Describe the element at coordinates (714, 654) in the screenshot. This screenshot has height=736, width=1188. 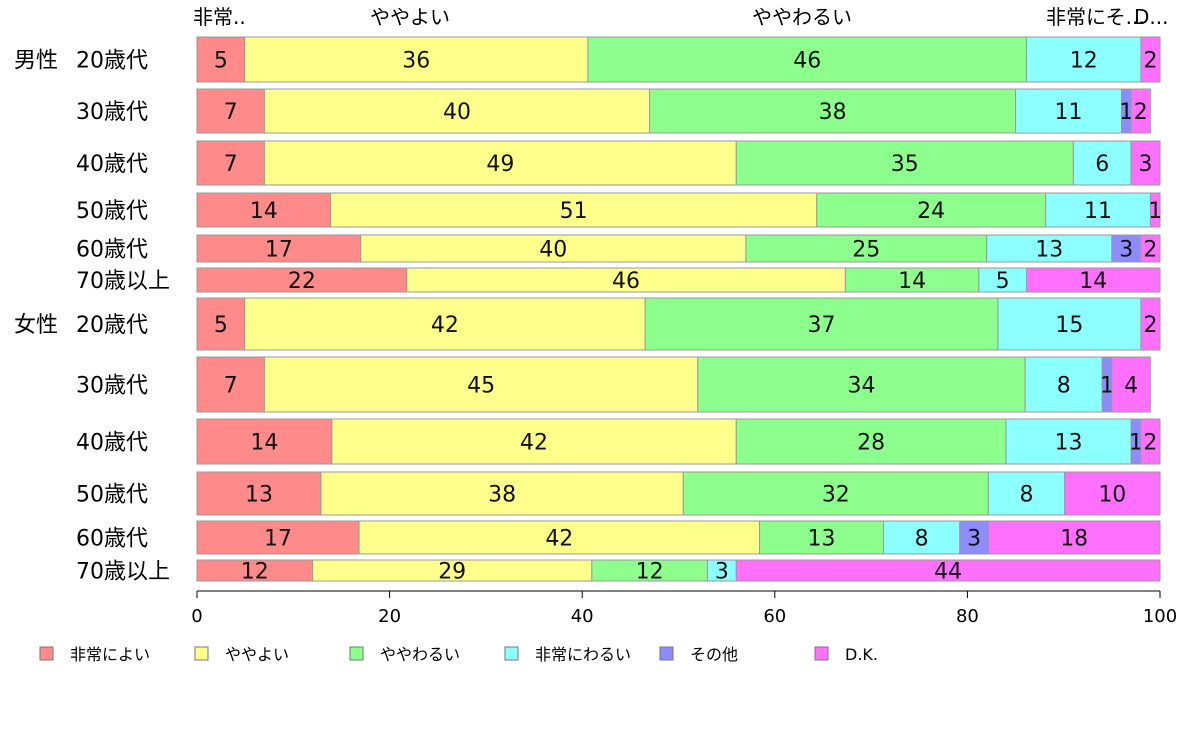
I see `legend-label: その他` at that location.